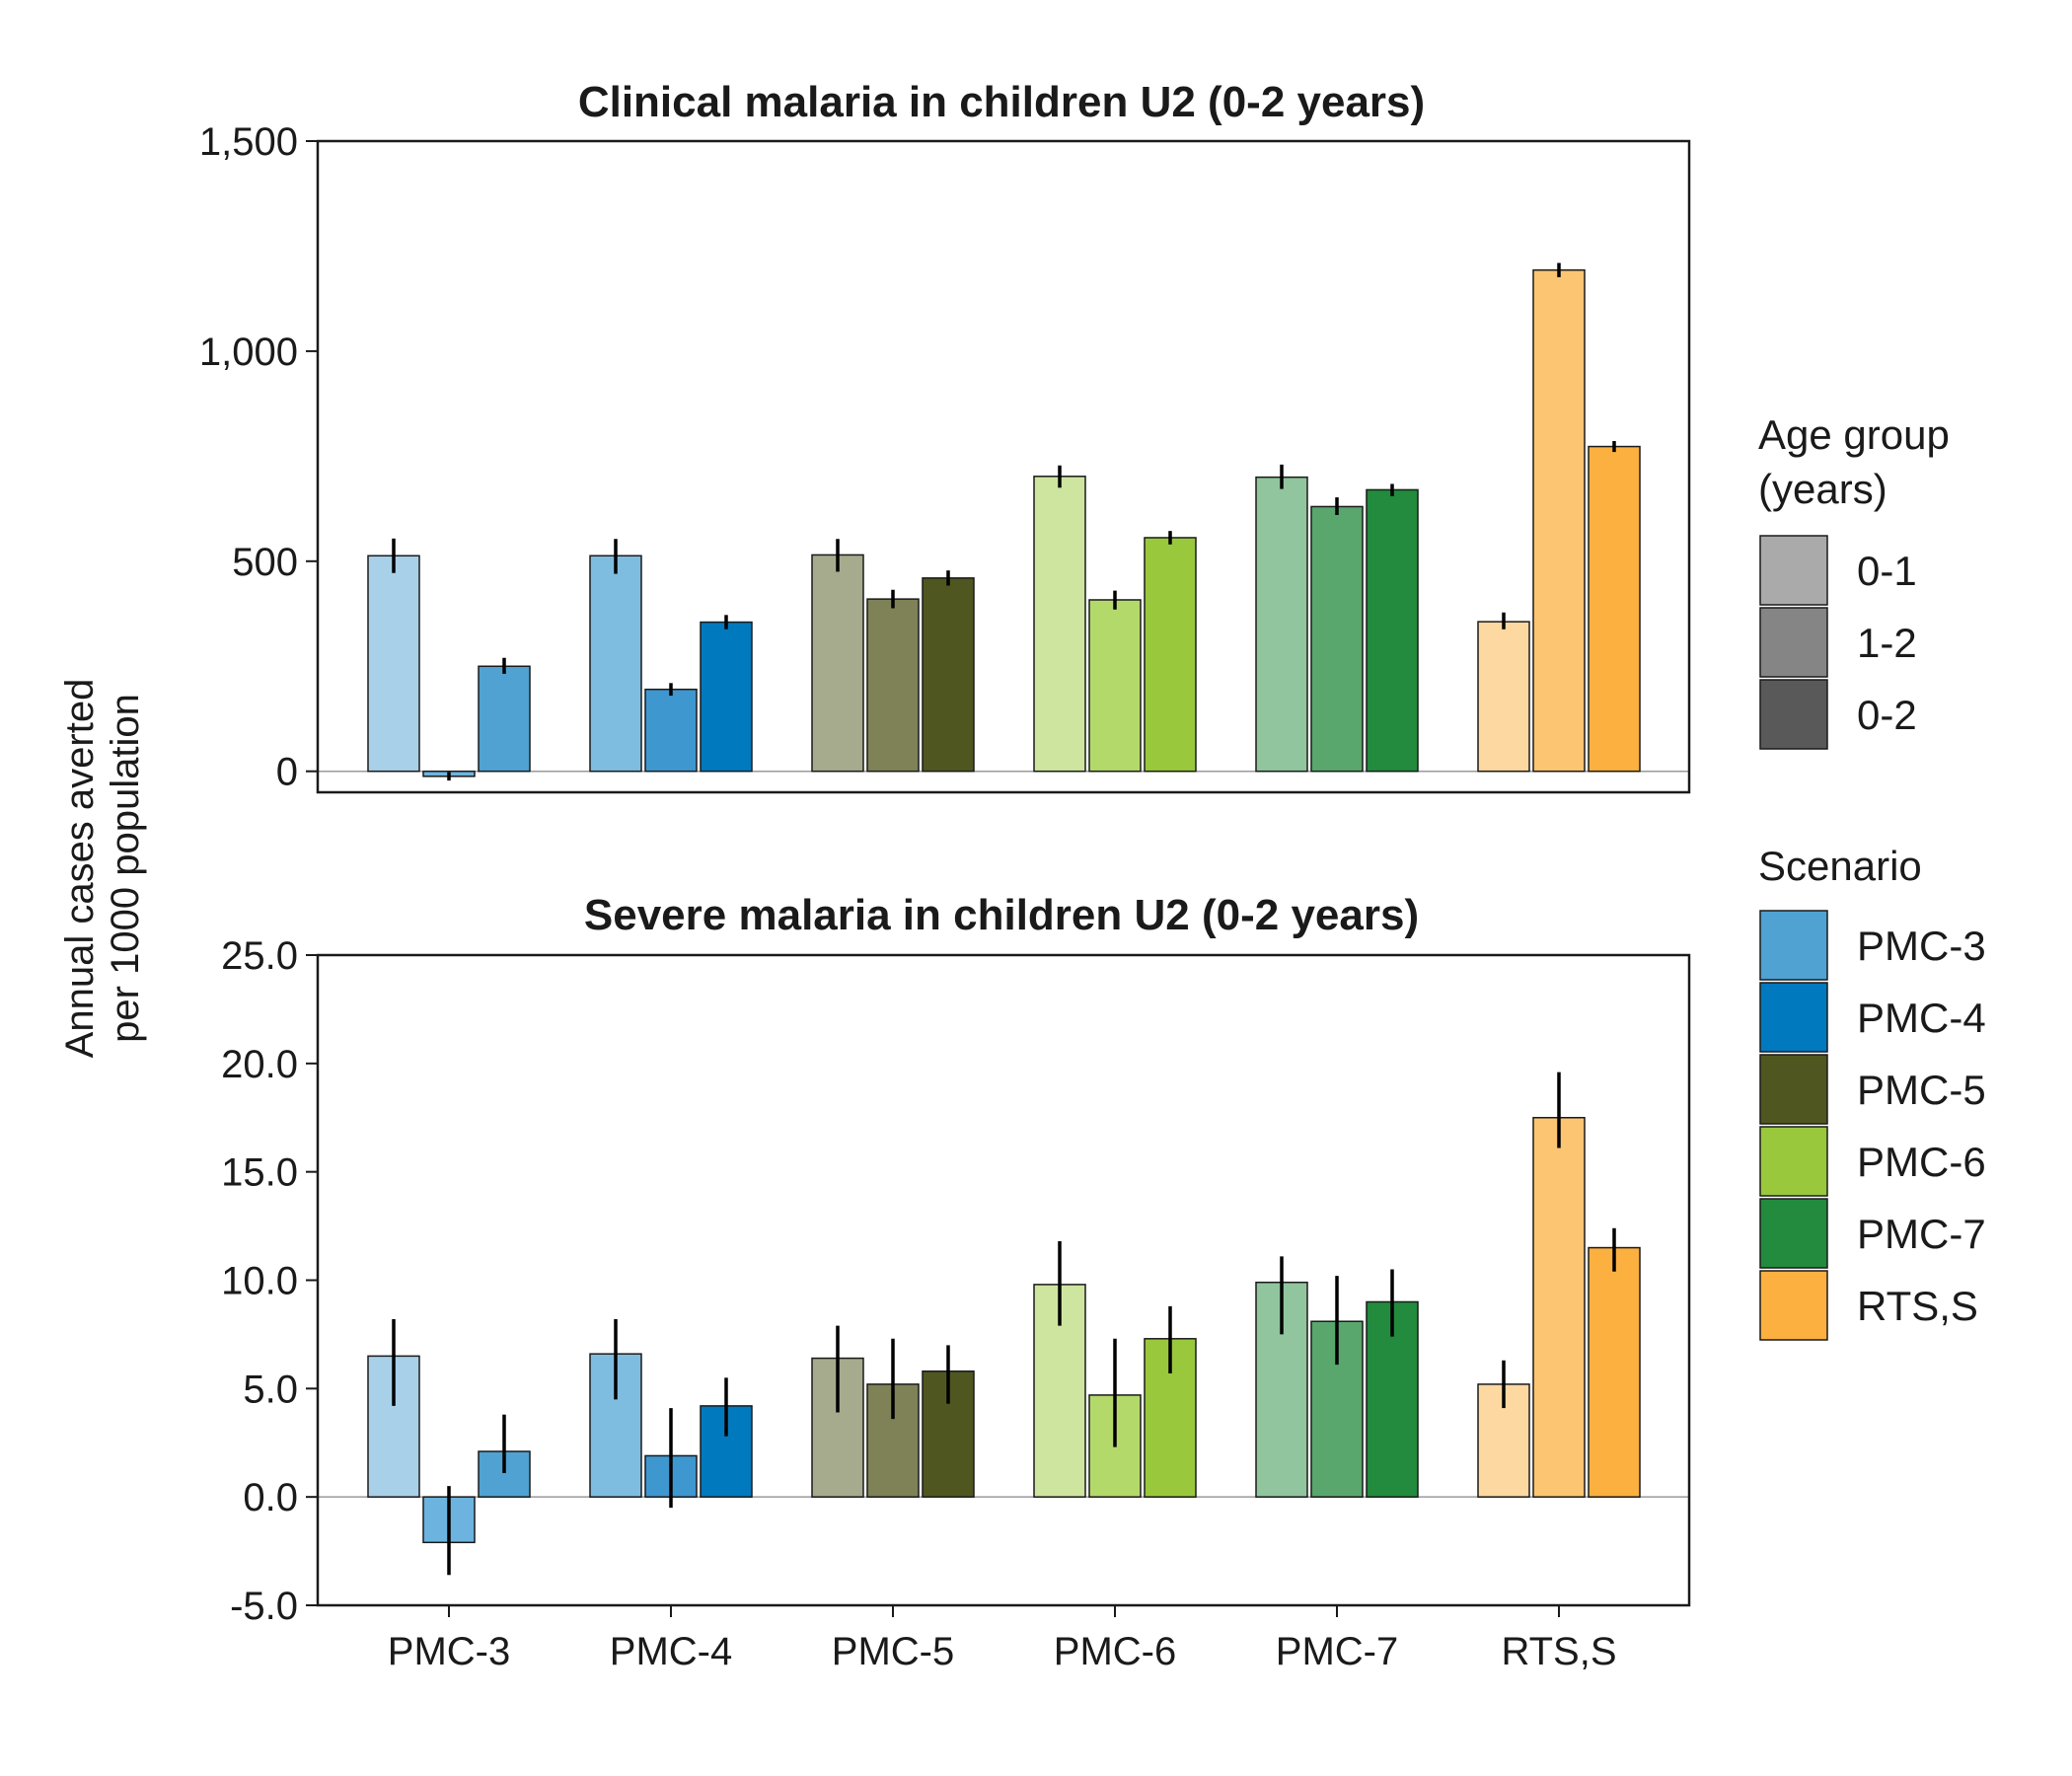  I want to click on severe-y-tick-label: -5.0, so click(264, 1607).